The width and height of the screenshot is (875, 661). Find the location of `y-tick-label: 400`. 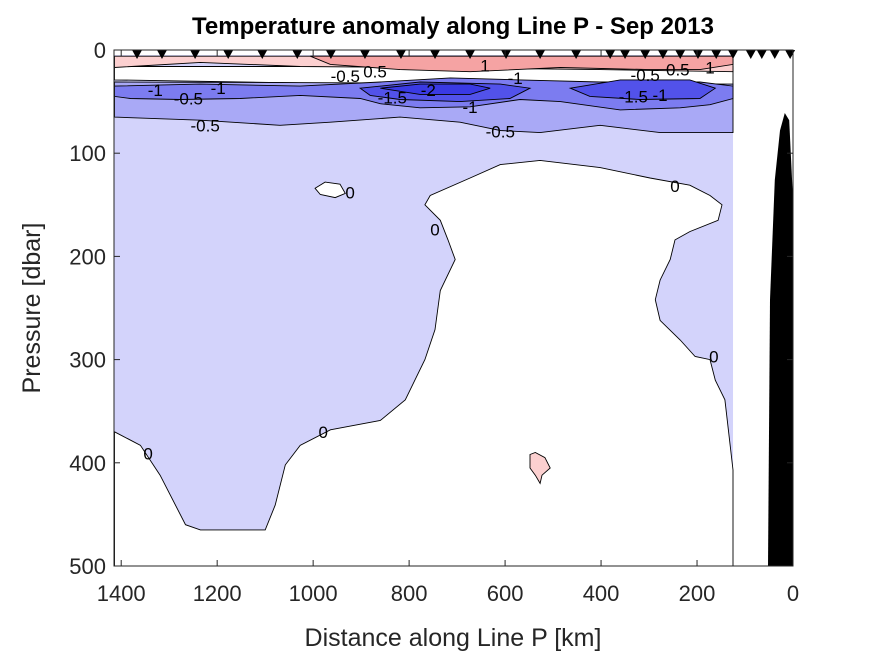

y-tick-label: 400 is located at coordinates (87, 463).